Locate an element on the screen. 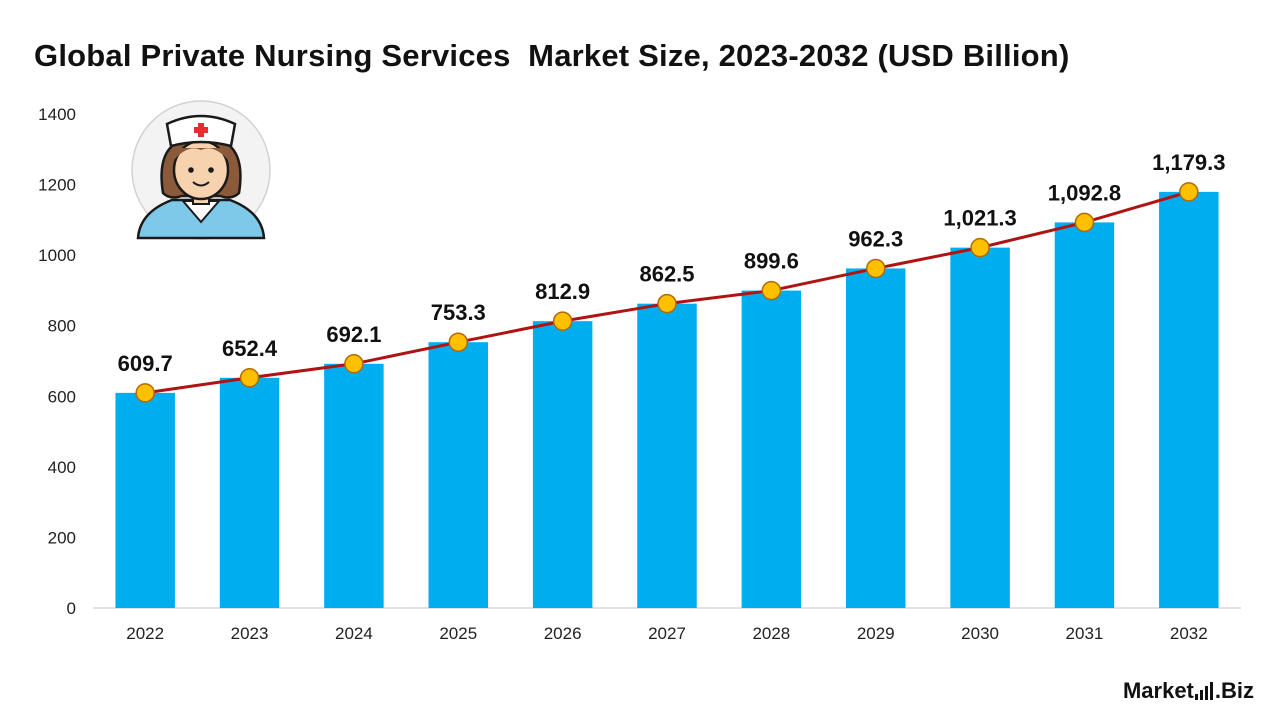  data-label: 753.3 is located at coordinates (458, 312).